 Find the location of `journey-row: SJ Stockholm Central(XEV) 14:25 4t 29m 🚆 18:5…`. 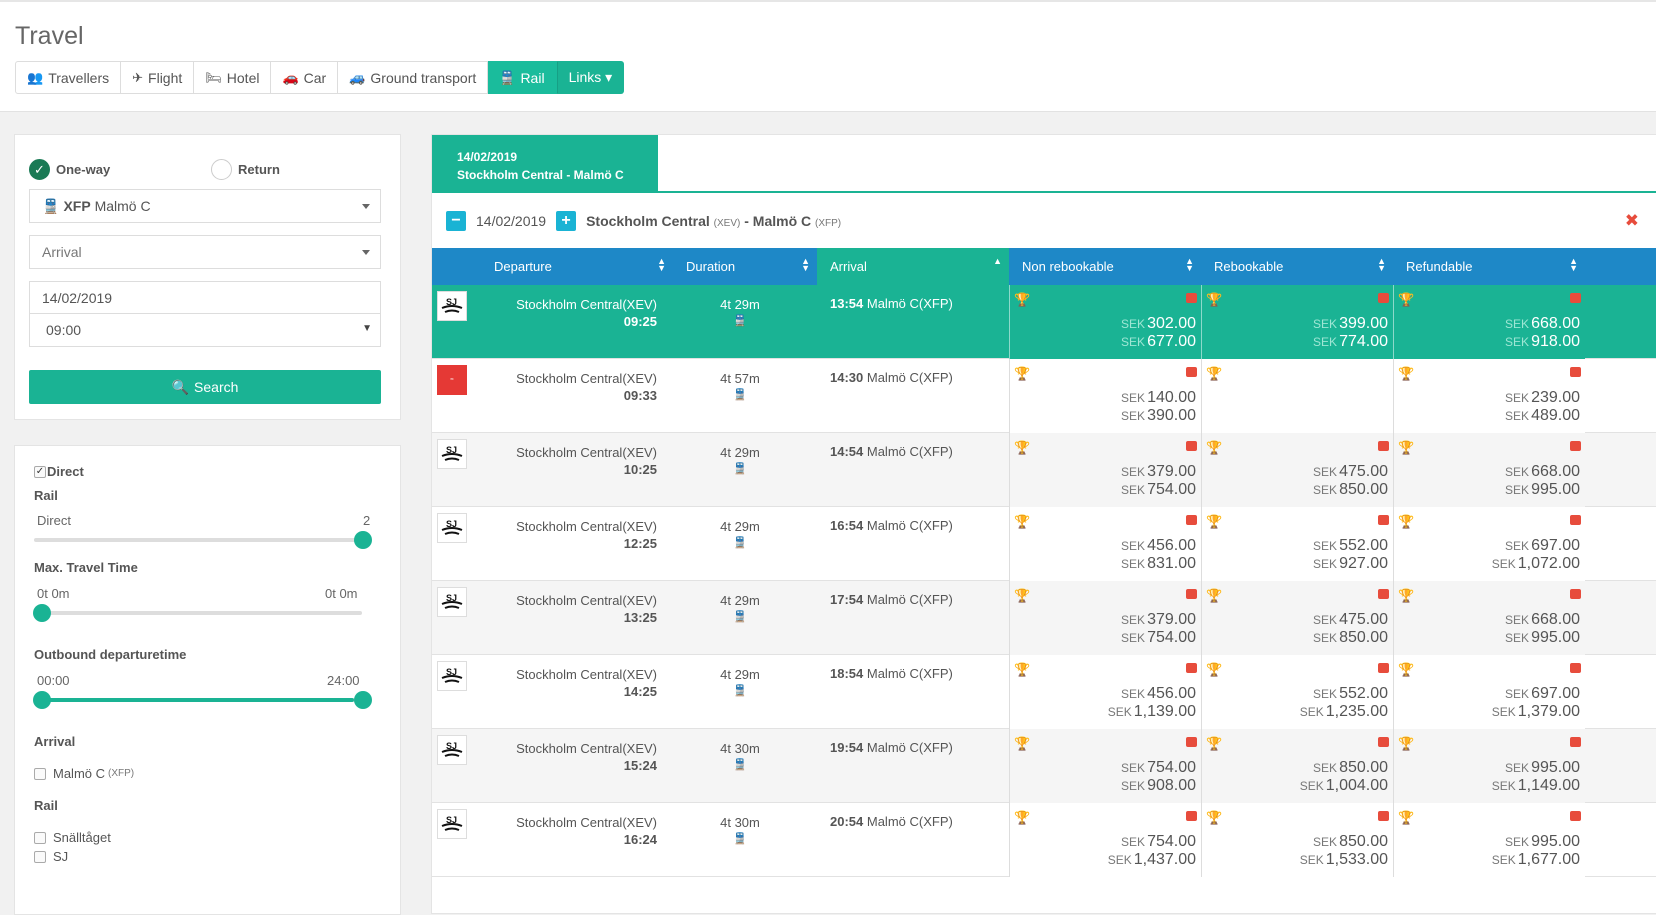

journey-row: SJ Stockholm Central(XEV) 14:25 4t 29m 🚆 18:5… is located at coordinates (1044, 692).